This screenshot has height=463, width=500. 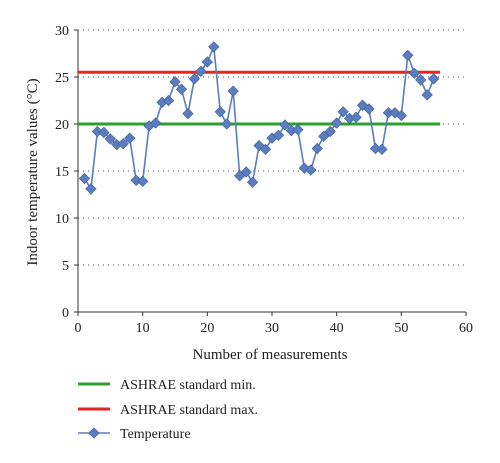 I want to click on y-tick-label: 20, so click(x=62, y=125).